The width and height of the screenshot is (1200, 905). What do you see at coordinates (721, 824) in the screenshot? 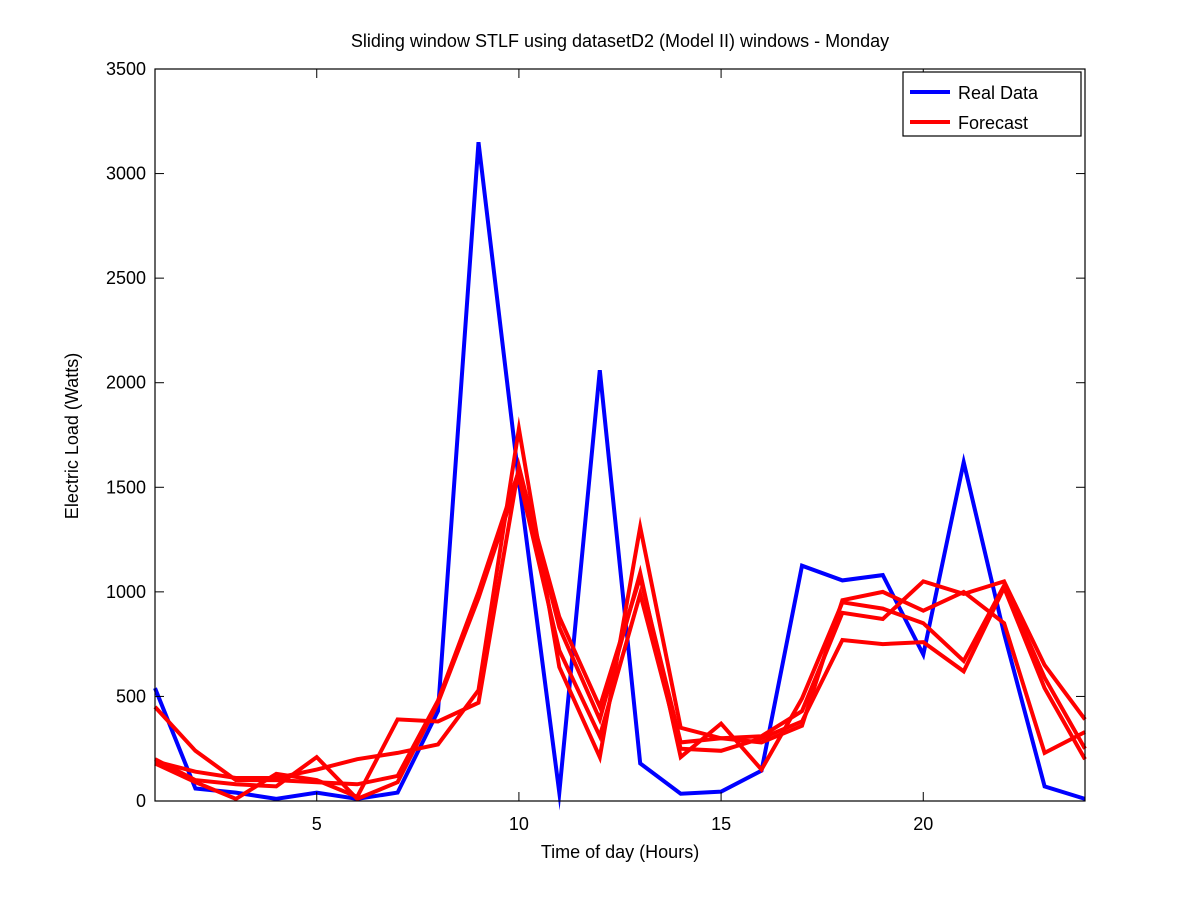
I see `x-tick-label: 15` at bounding box center [721, 824].